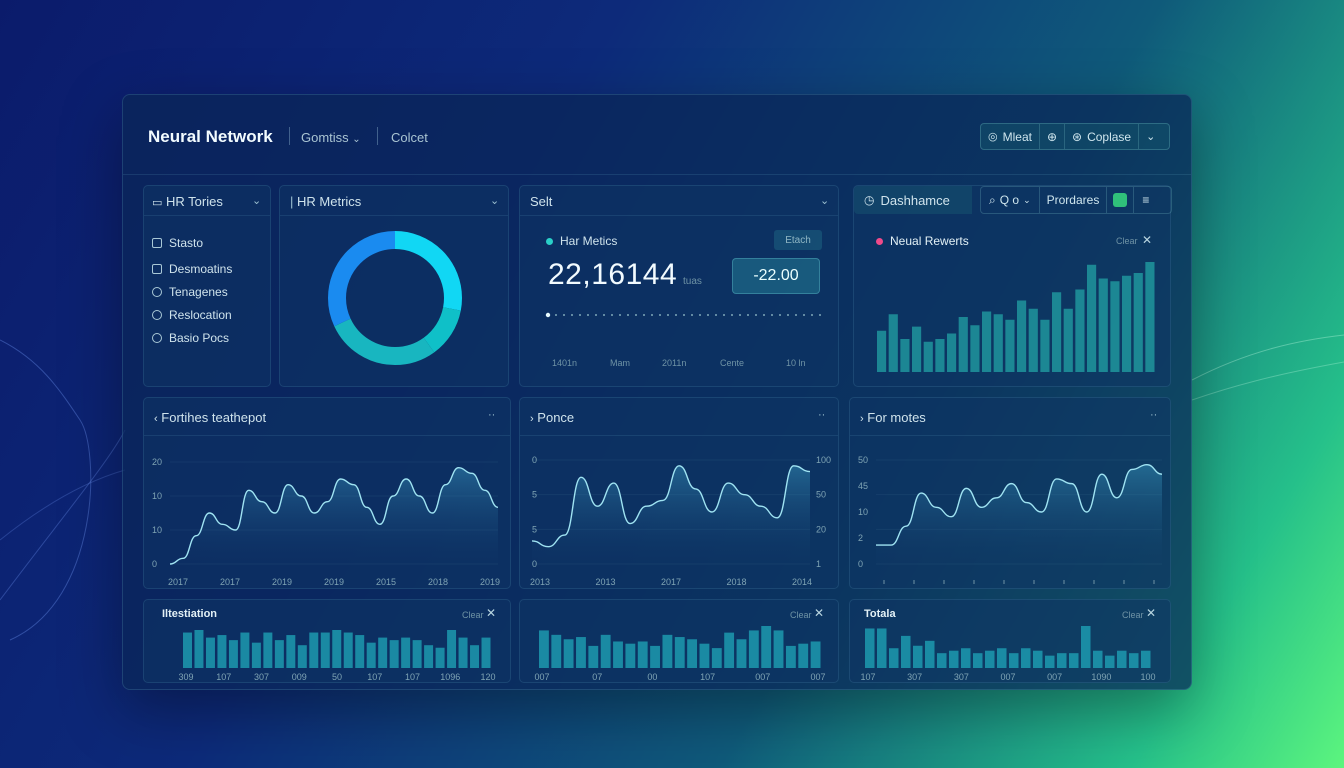  I want to click on big-number: 22,16144, so click(613, 274).